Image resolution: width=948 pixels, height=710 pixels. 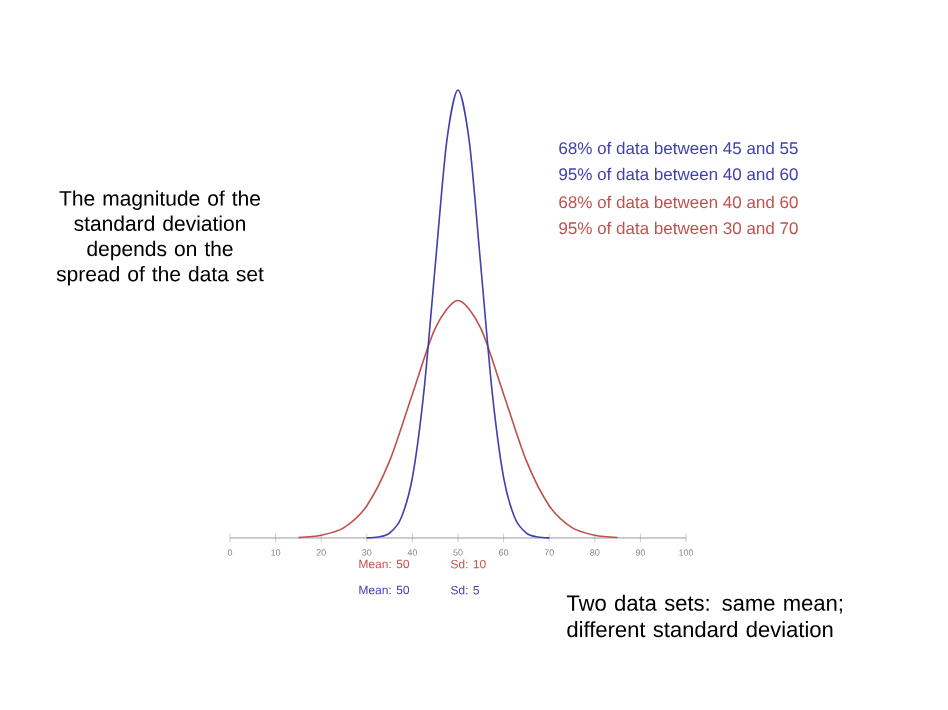 What do you see at coordinates (678, 148) in the screenshot?
I see `annotation: 68% of data between 45 and 55` at bounding box center [678, 148].